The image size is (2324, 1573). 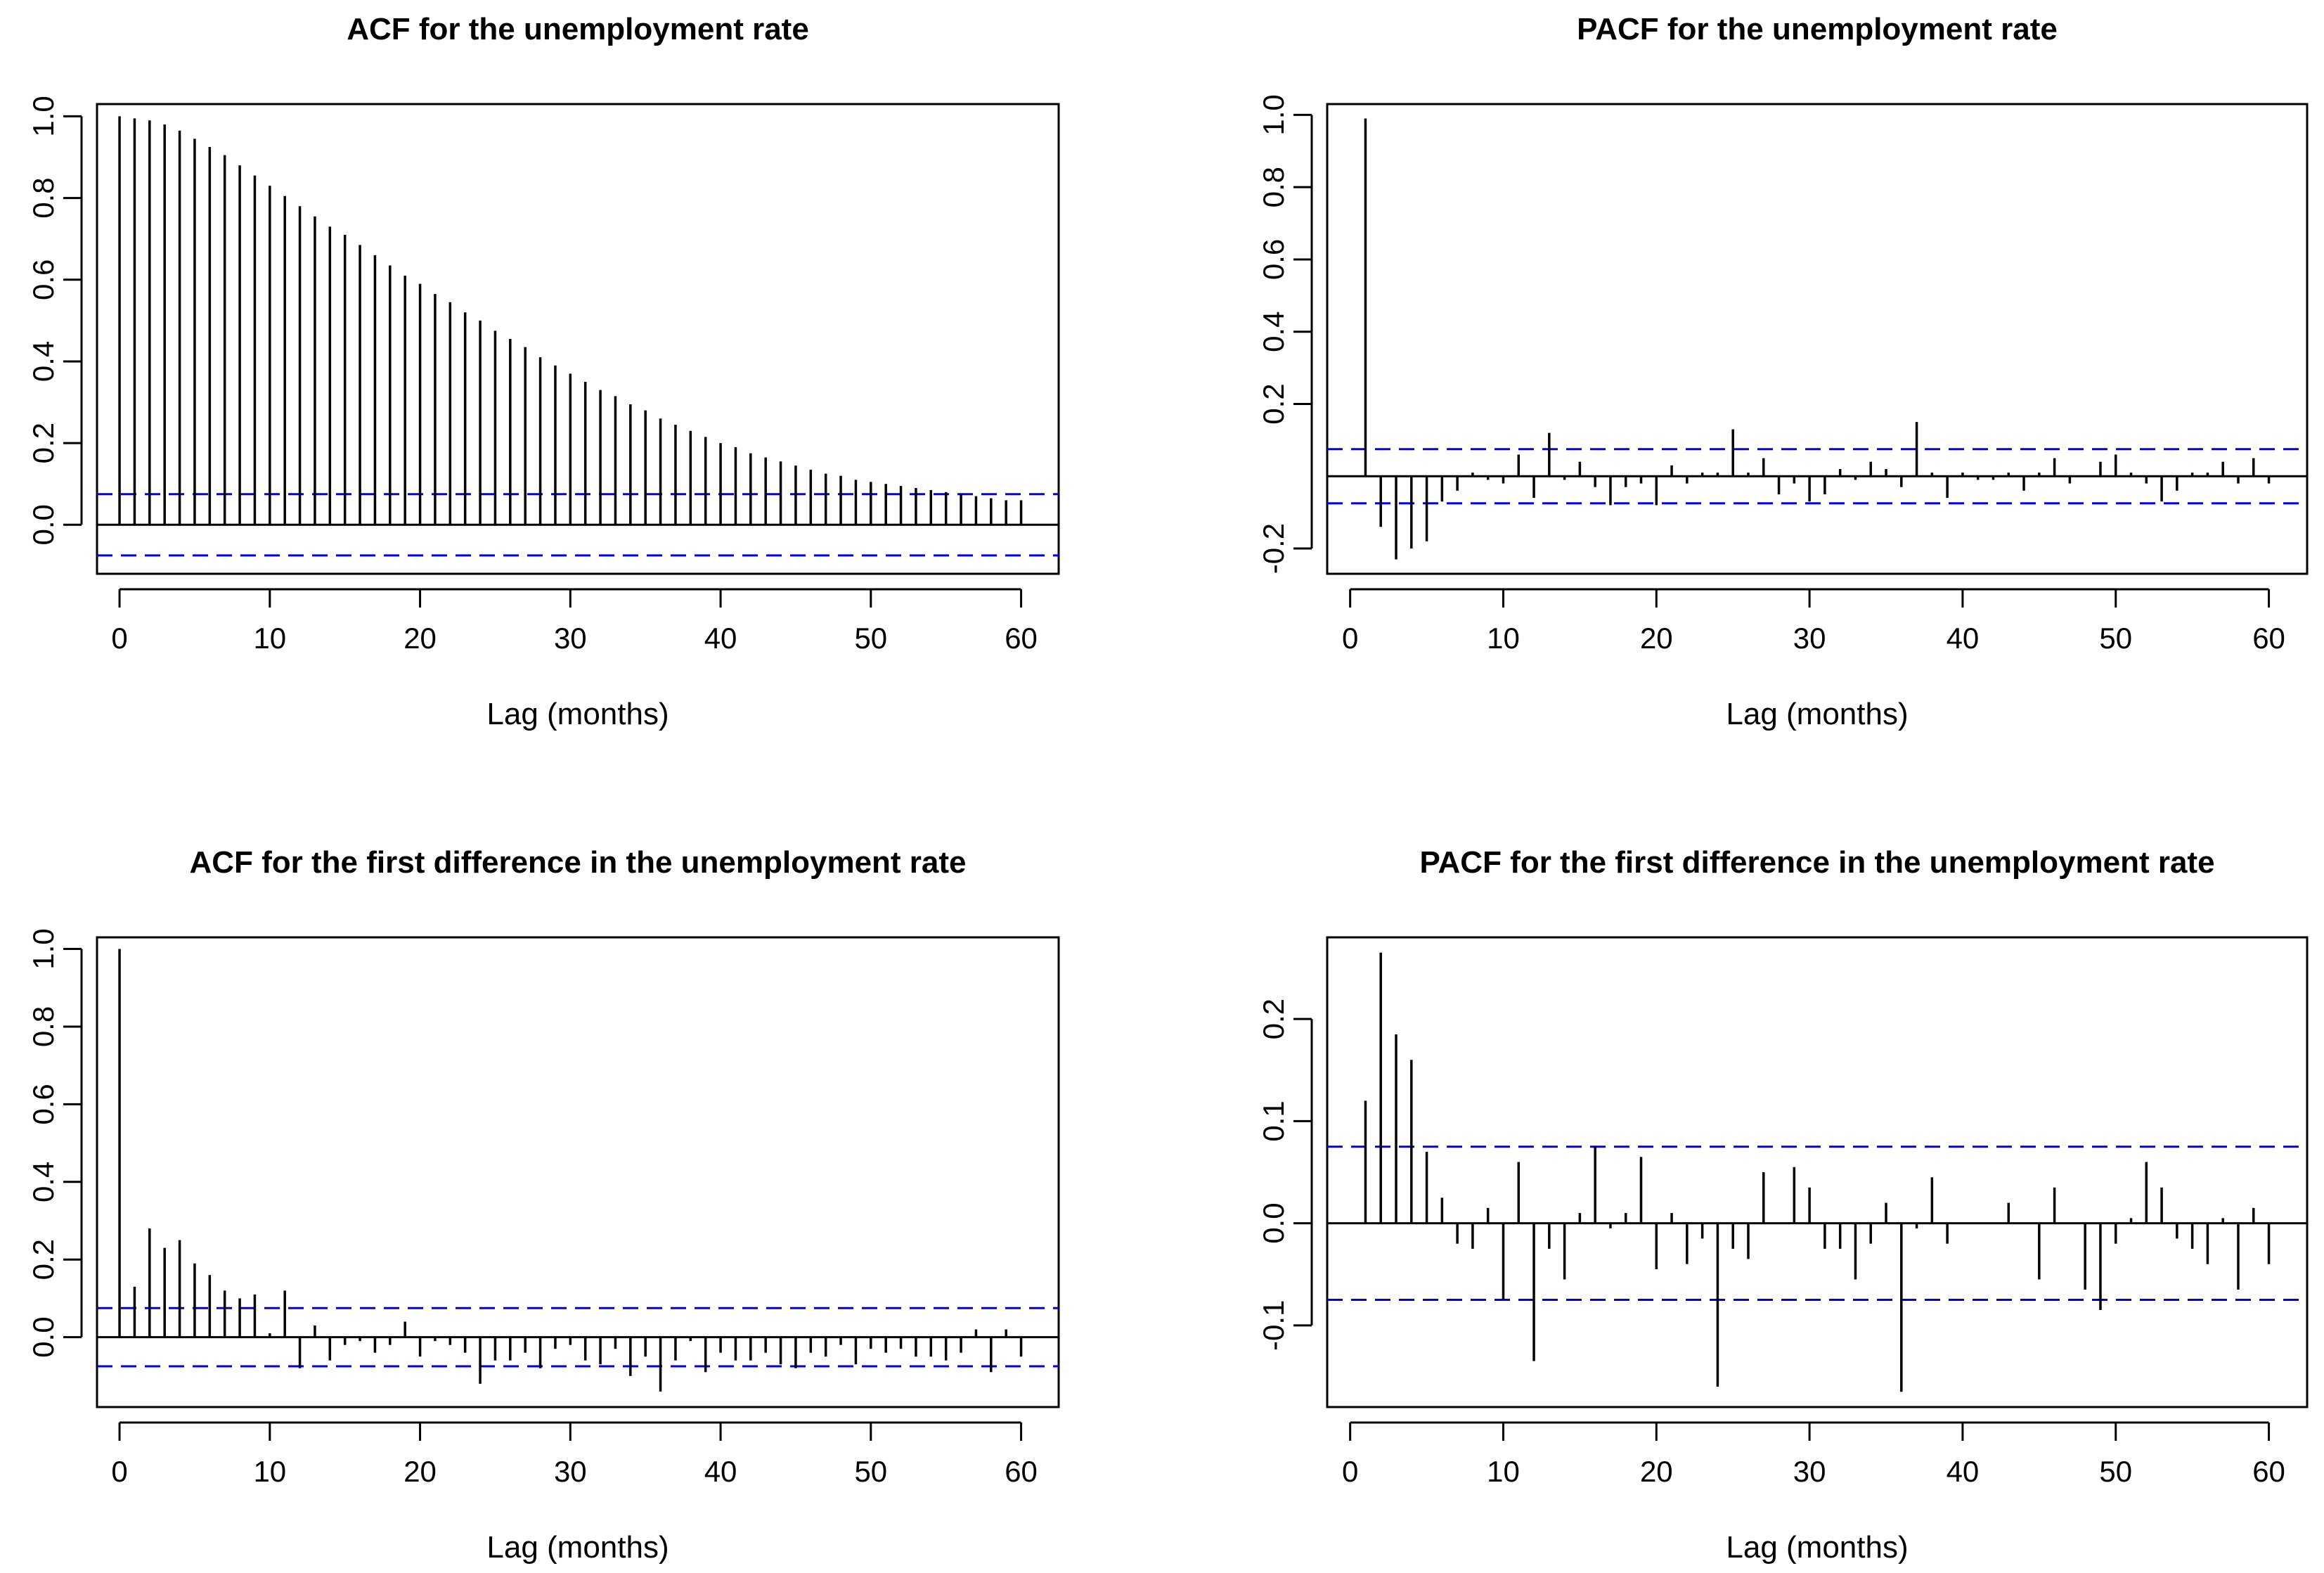 What do you see at coordinates (1273, 1120) in the screenshot?
I see `y-tick-label: 0.1` at bounding box center [1273, 1120].